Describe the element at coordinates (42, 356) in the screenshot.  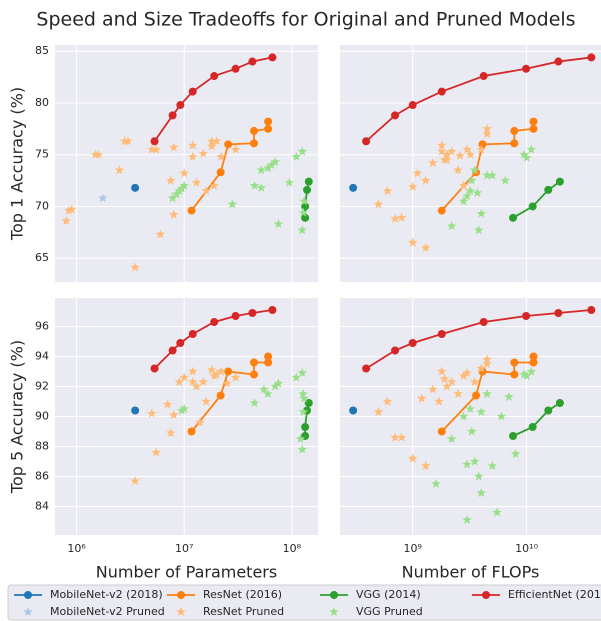
I see `y-tick-label: 94` at that location.